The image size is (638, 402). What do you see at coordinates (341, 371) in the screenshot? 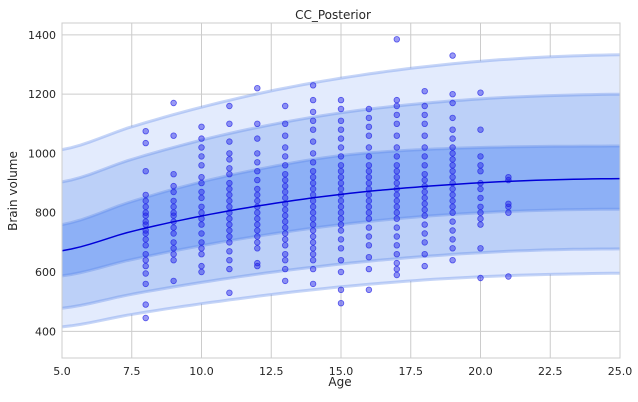
I see `x-tick-label: 15.0` at bounding box center [341, 371].